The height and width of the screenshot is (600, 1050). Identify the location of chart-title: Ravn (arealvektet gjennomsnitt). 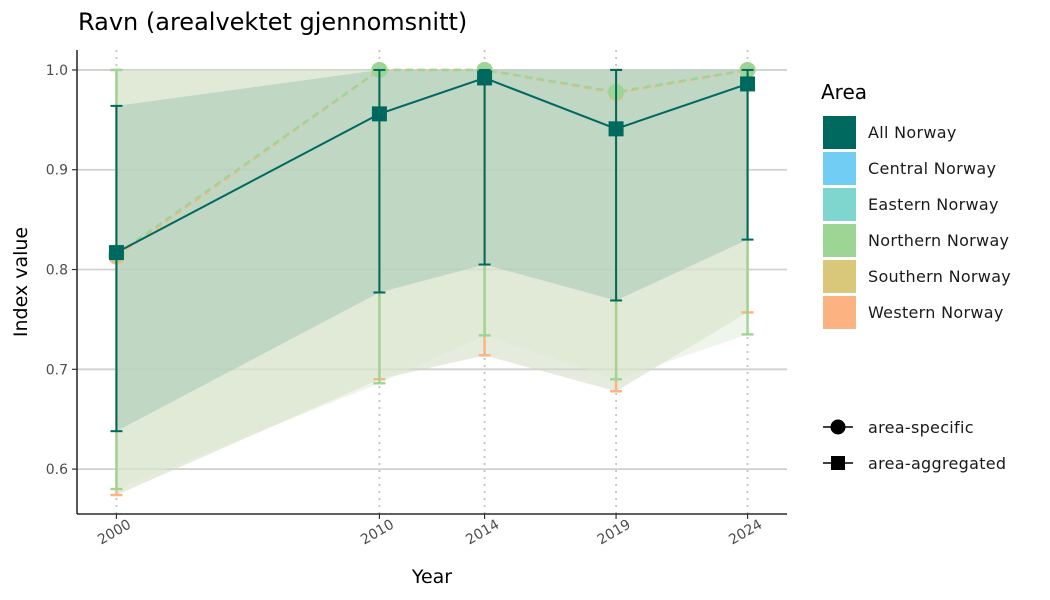
(272, 22).